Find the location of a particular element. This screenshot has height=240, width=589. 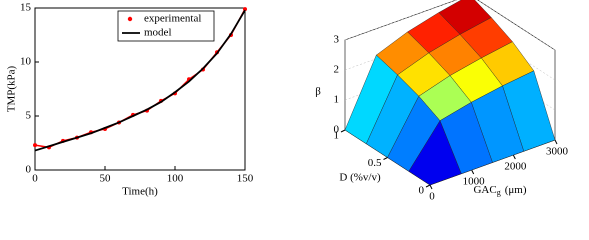

gac-label-text: GAC is located at coordinates (484, 190).